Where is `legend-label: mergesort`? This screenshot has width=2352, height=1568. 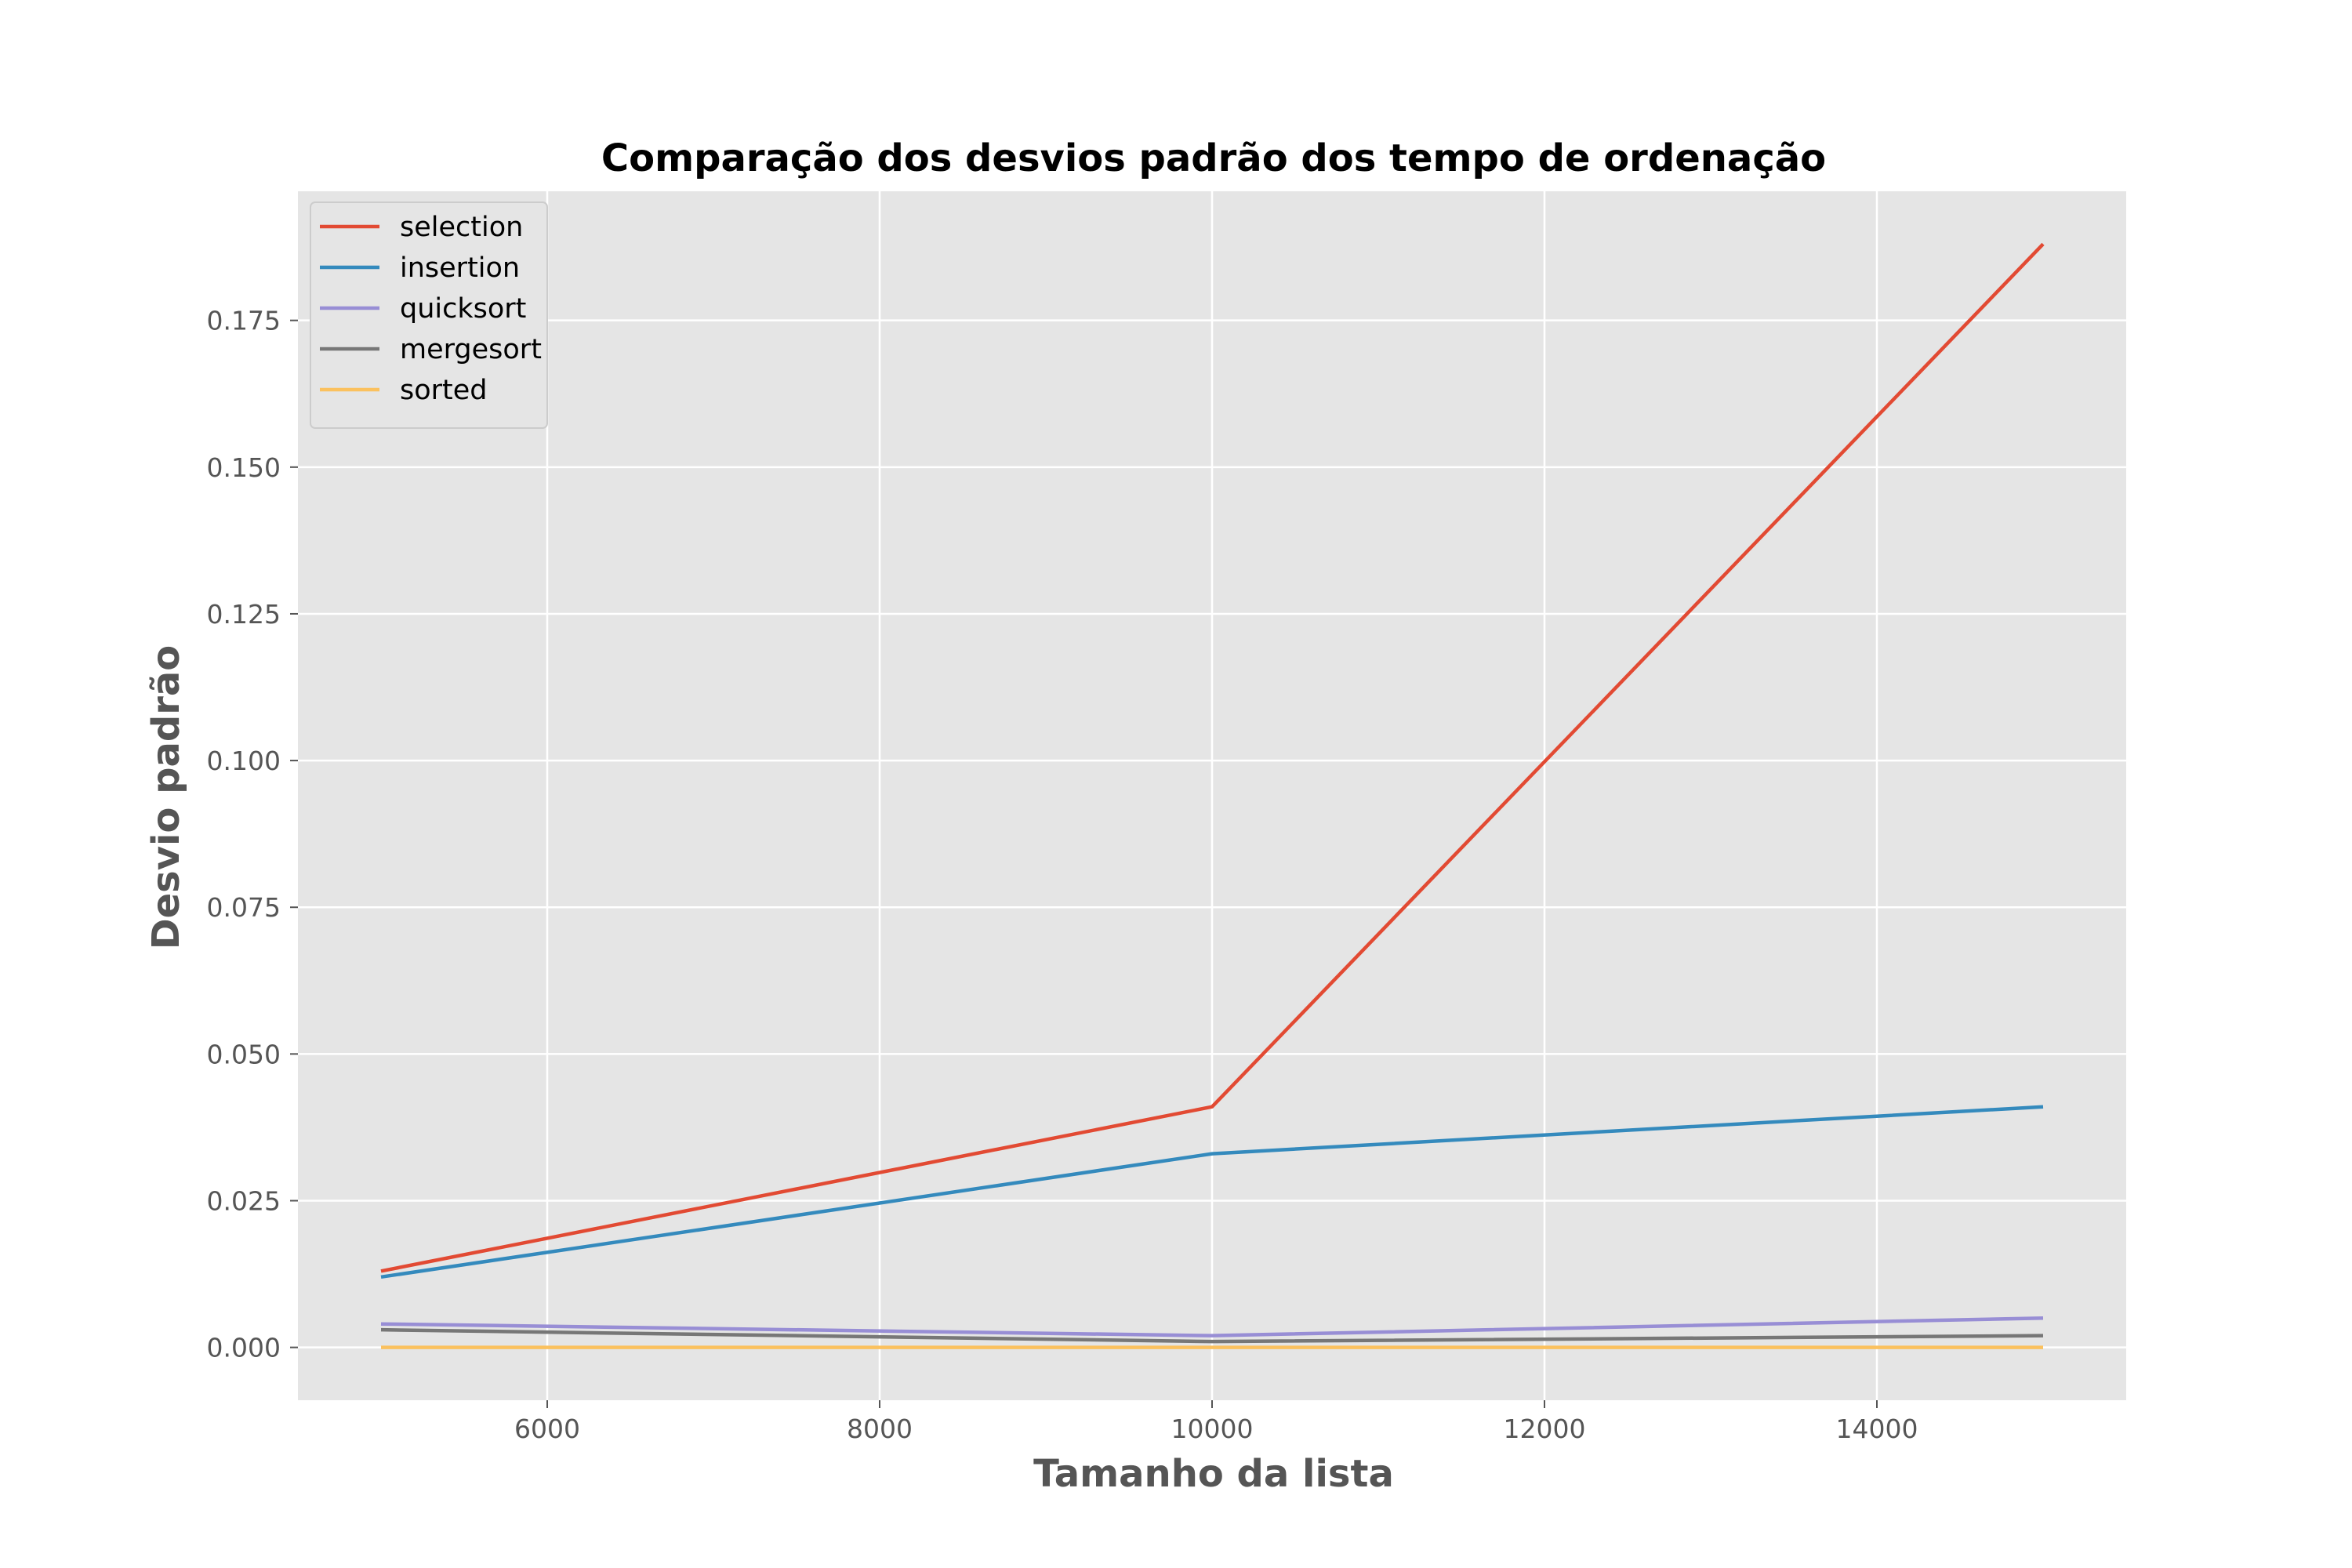 legend-label: mergesort is located at coordinates (471, 349).